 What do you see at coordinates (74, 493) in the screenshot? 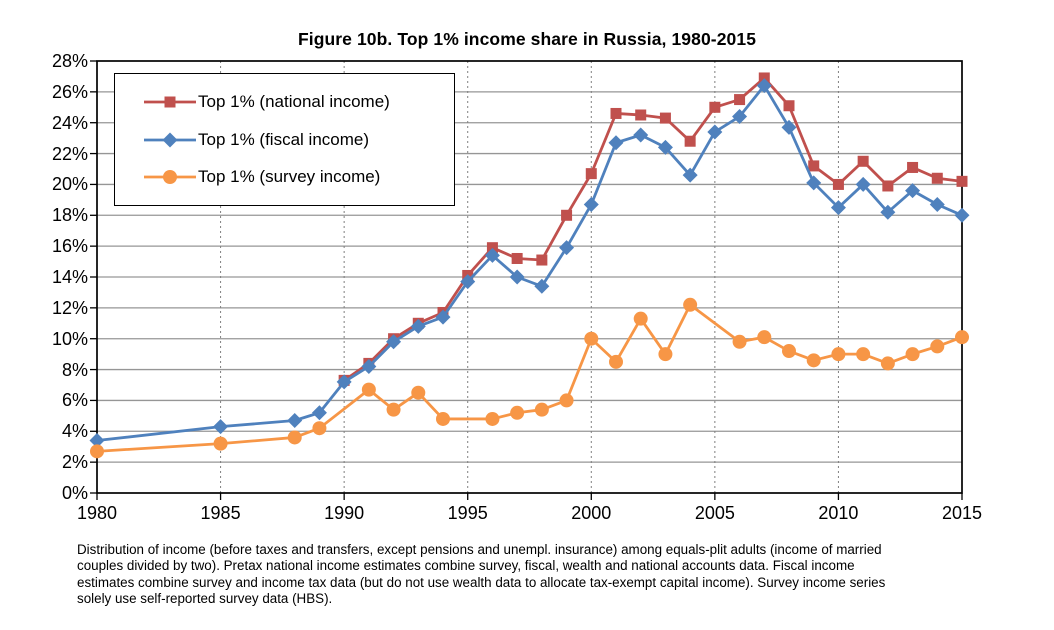
I see `y-axis-tick-label: 0%` at bounding box center [74, 493].